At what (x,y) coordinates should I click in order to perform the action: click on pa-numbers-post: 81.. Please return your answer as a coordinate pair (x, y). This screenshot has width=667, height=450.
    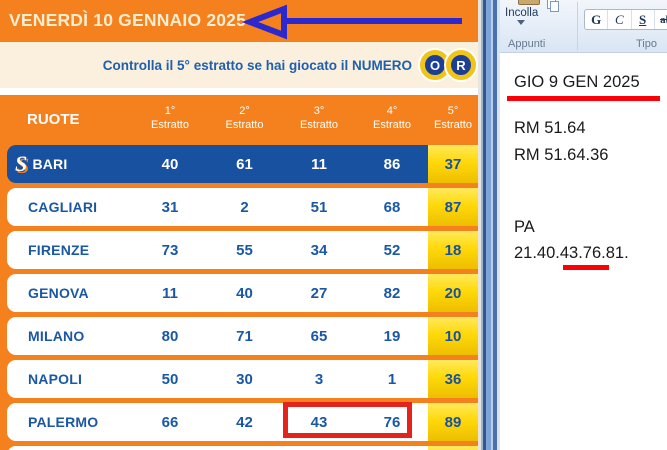
    Looking at the image, I should click on (617, 253).